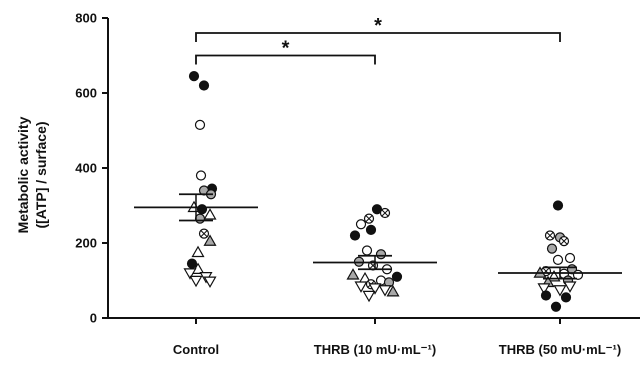  Describe the element at coordinates (86, 168) in the screenshot. I see `y-tick-label: 400` at that location.